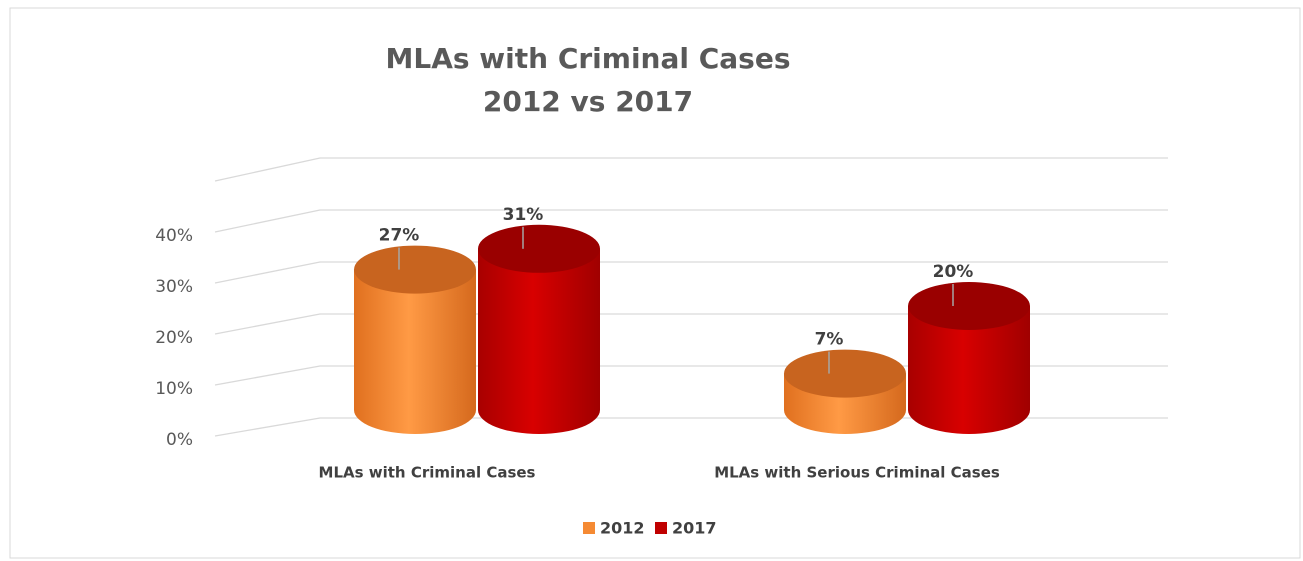 The height and width of the screenshot is (561, 1303). I want to click on y-tick-label: 20%, so click(174, 338).